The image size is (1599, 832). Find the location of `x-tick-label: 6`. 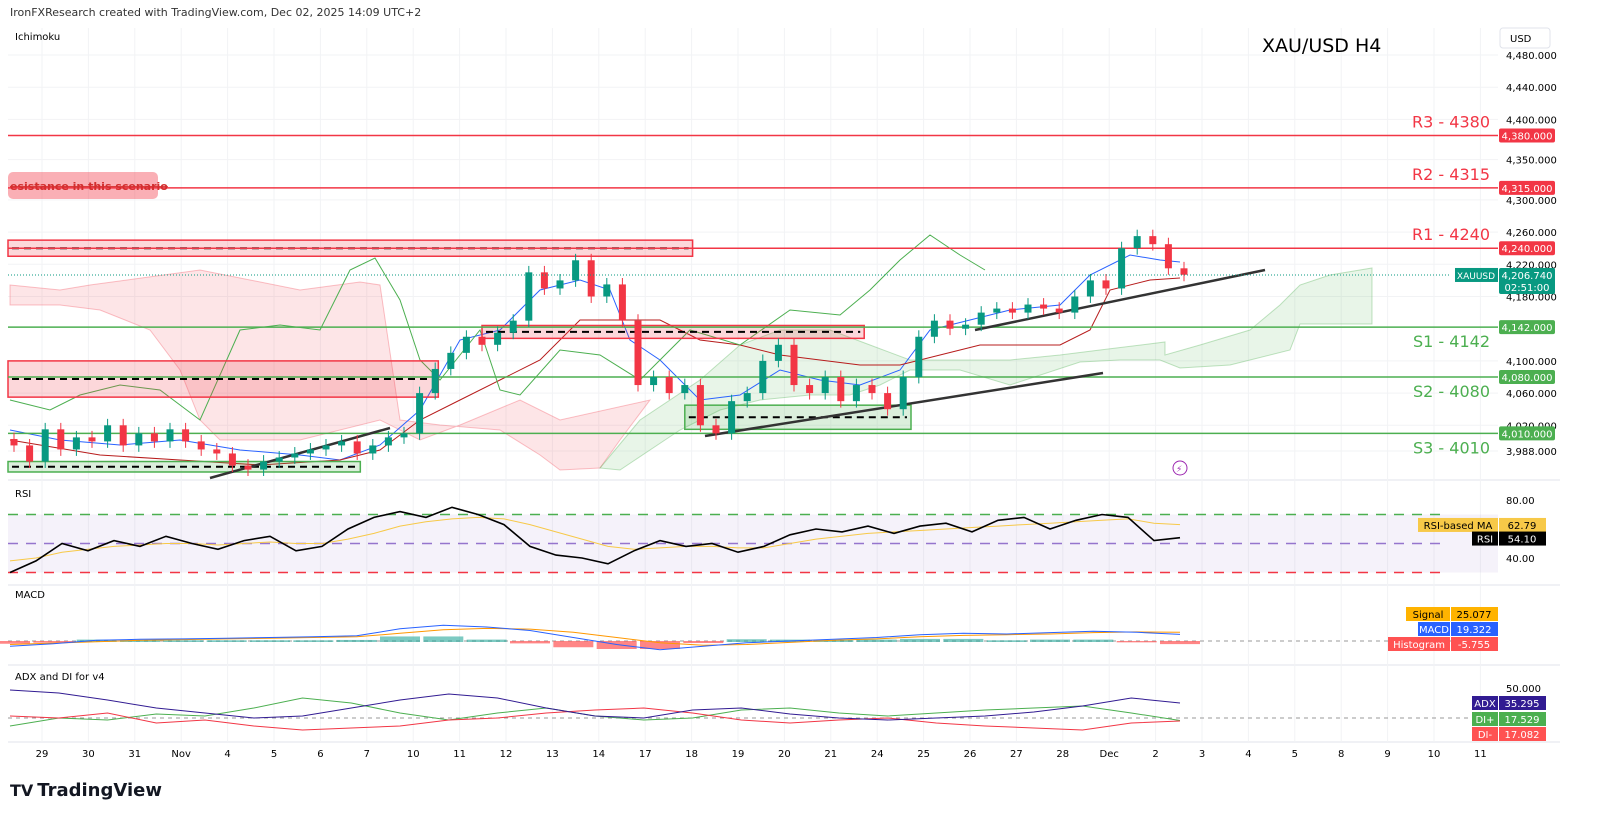

x-tick-label: 6 is located at coordinates (320, 754).